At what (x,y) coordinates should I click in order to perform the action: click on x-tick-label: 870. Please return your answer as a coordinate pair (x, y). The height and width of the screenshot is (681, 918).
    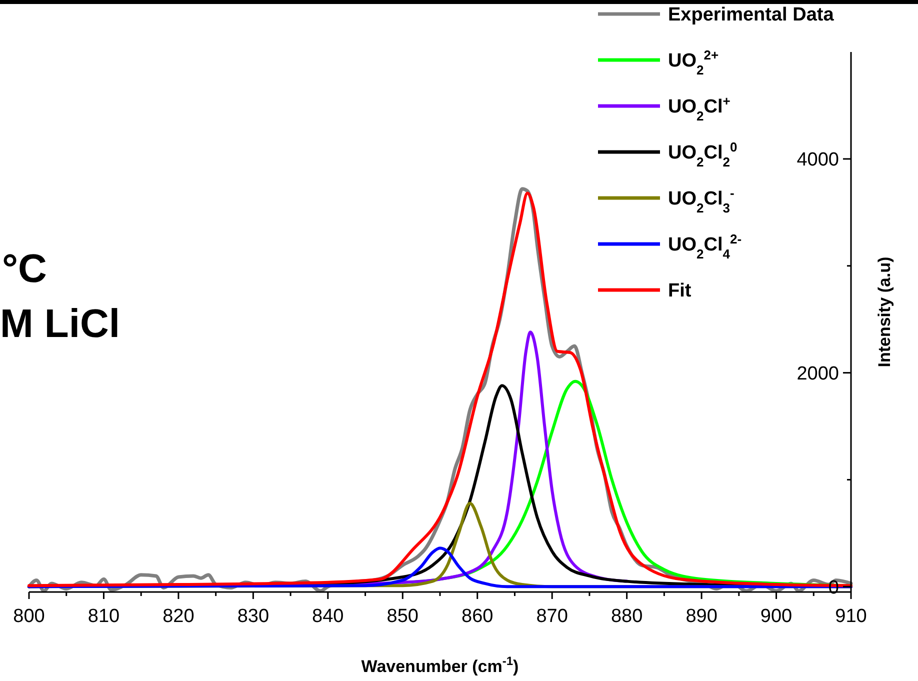
    Looking at the image, I should click on (552, 616).